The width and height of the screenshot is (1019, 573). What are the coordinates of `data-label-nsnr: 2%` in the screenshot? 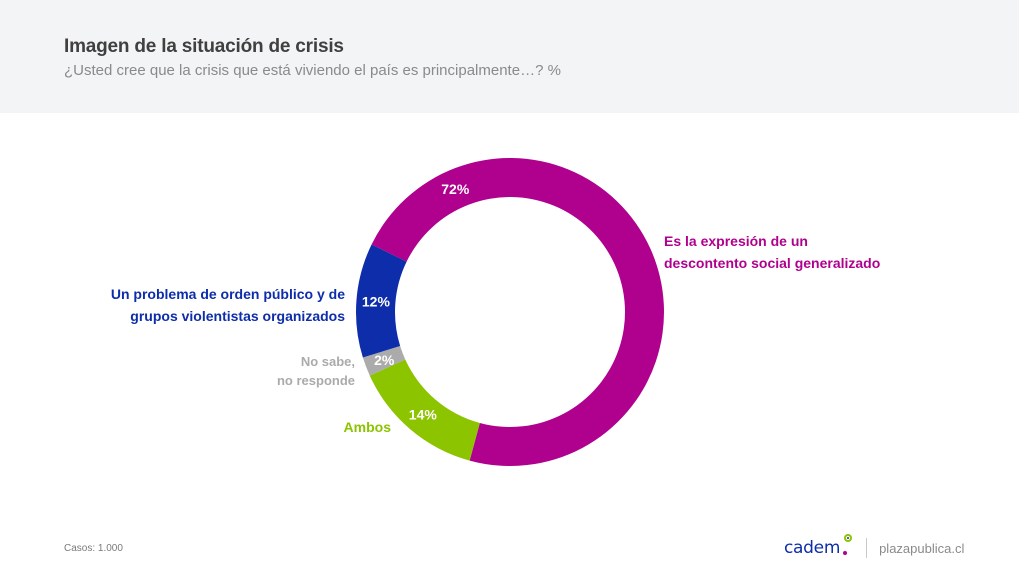 It's located at (384, 360).